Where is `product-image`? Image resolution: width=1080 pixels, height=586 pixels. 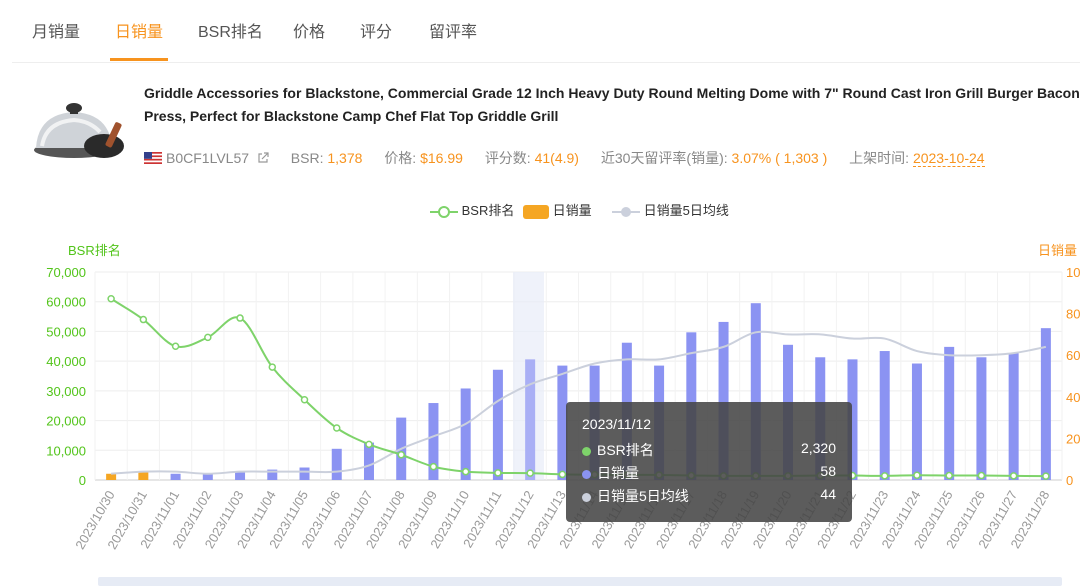
product-image is located at coordinates (78, 128).